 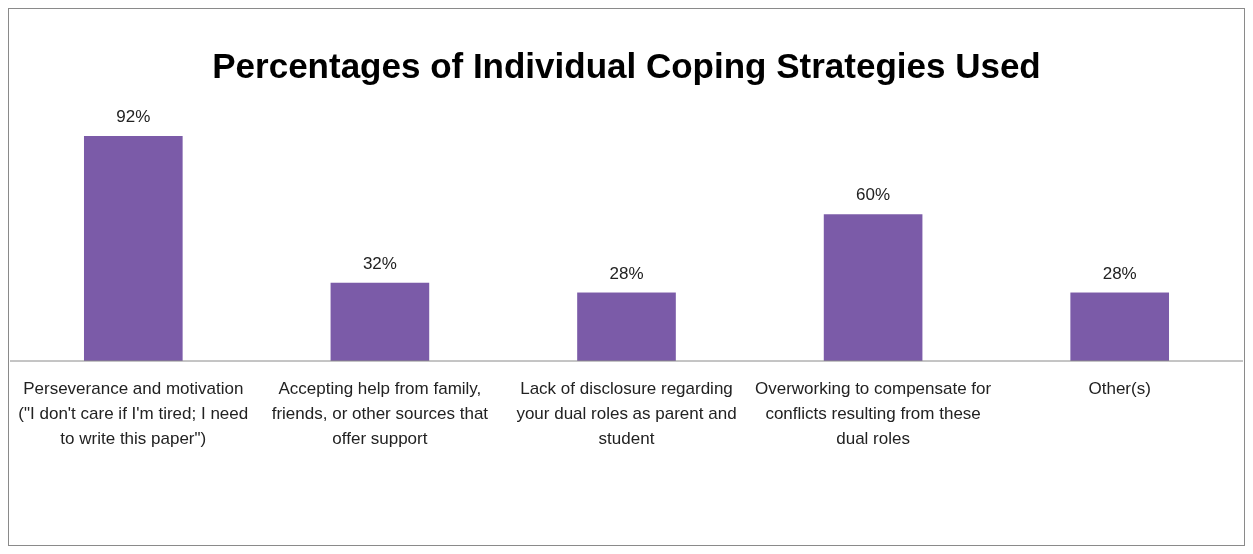 I want to click on data-label: 60%, so click(x=873, y=195).